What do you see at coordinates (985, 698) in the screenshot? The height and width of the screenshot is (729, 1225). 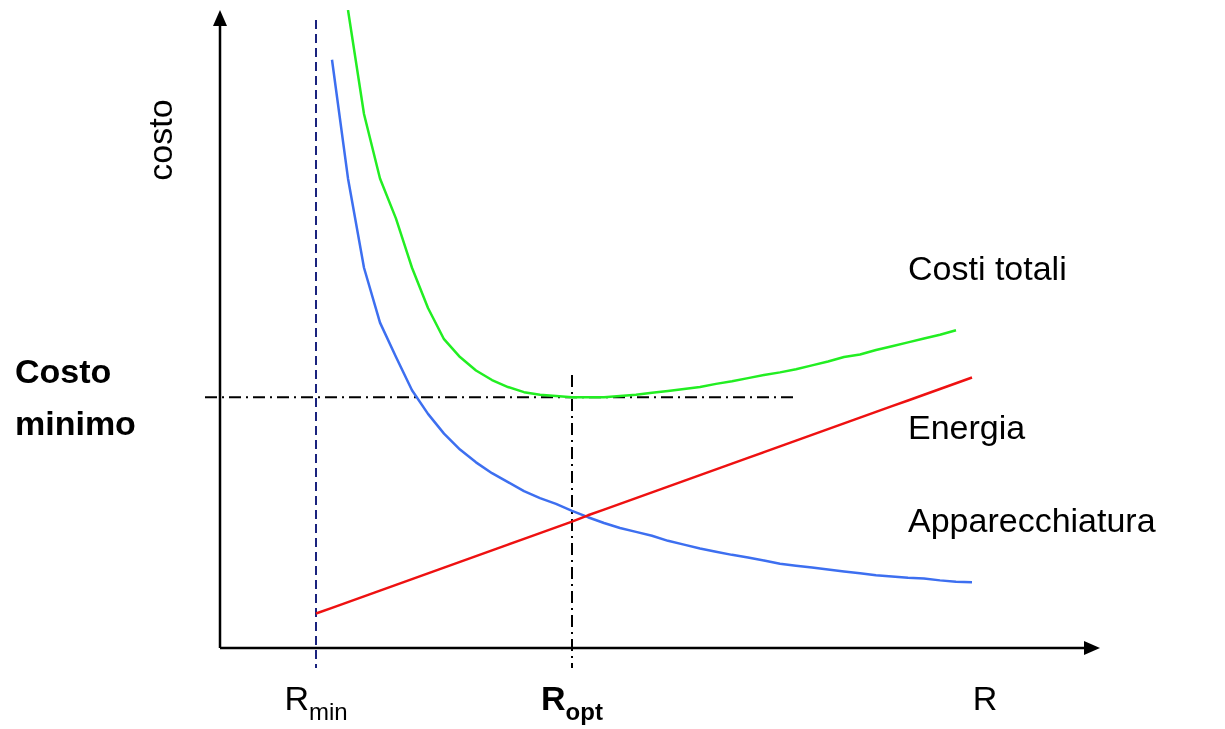 I see `x-axis-title: R` at bounding box center [985, 698].